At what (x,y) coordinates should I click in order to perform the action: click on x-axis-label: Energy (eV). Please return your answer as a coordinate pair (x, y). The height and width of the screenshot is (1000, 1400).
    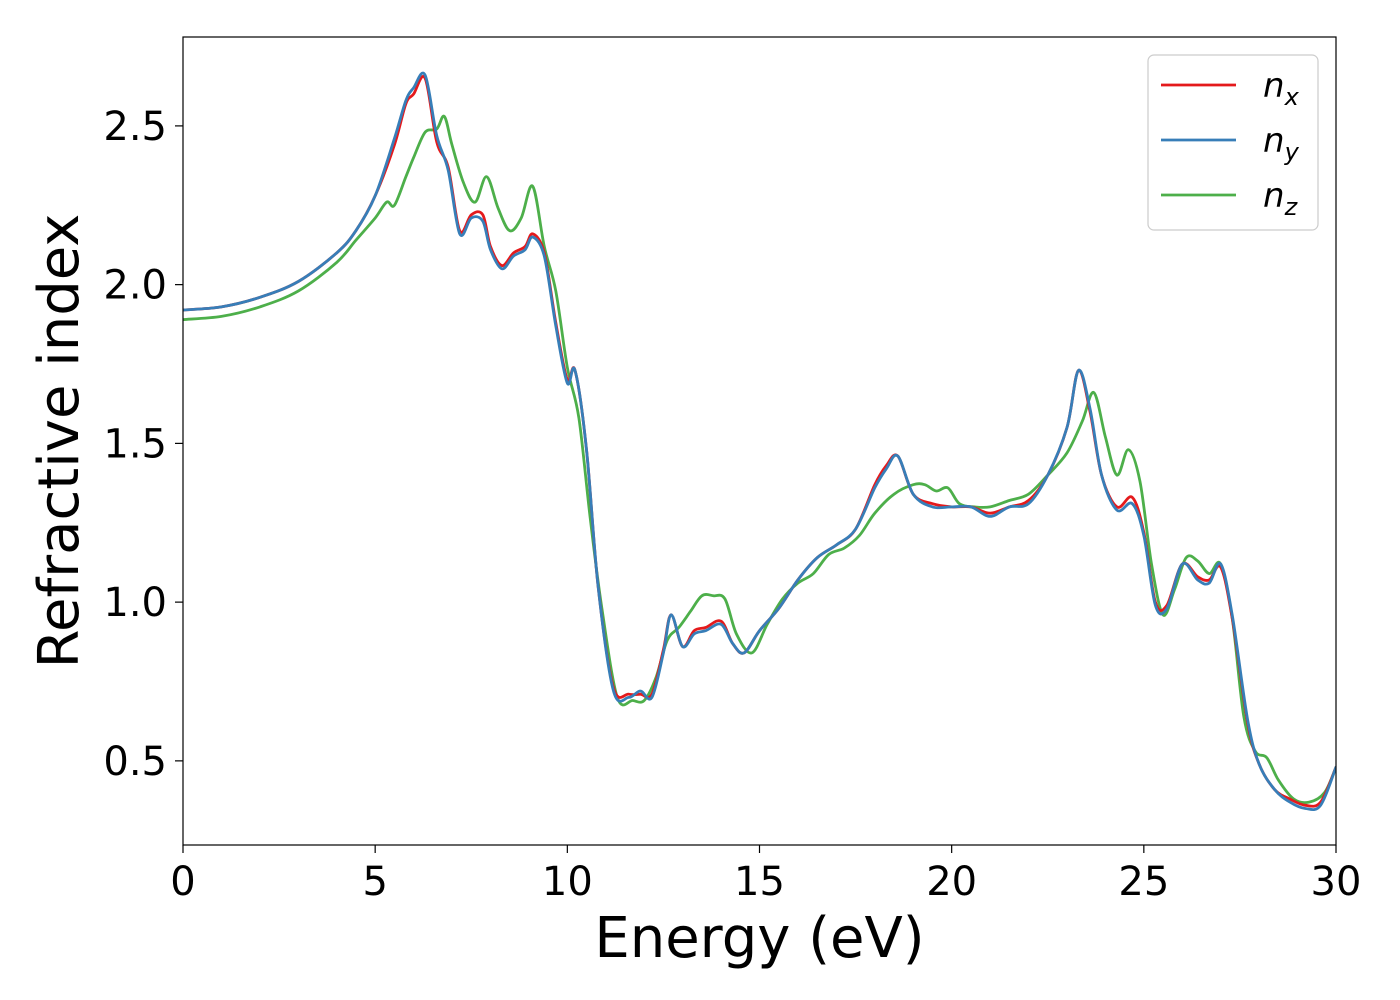
    Looking at the image, I should click on (759, 938).